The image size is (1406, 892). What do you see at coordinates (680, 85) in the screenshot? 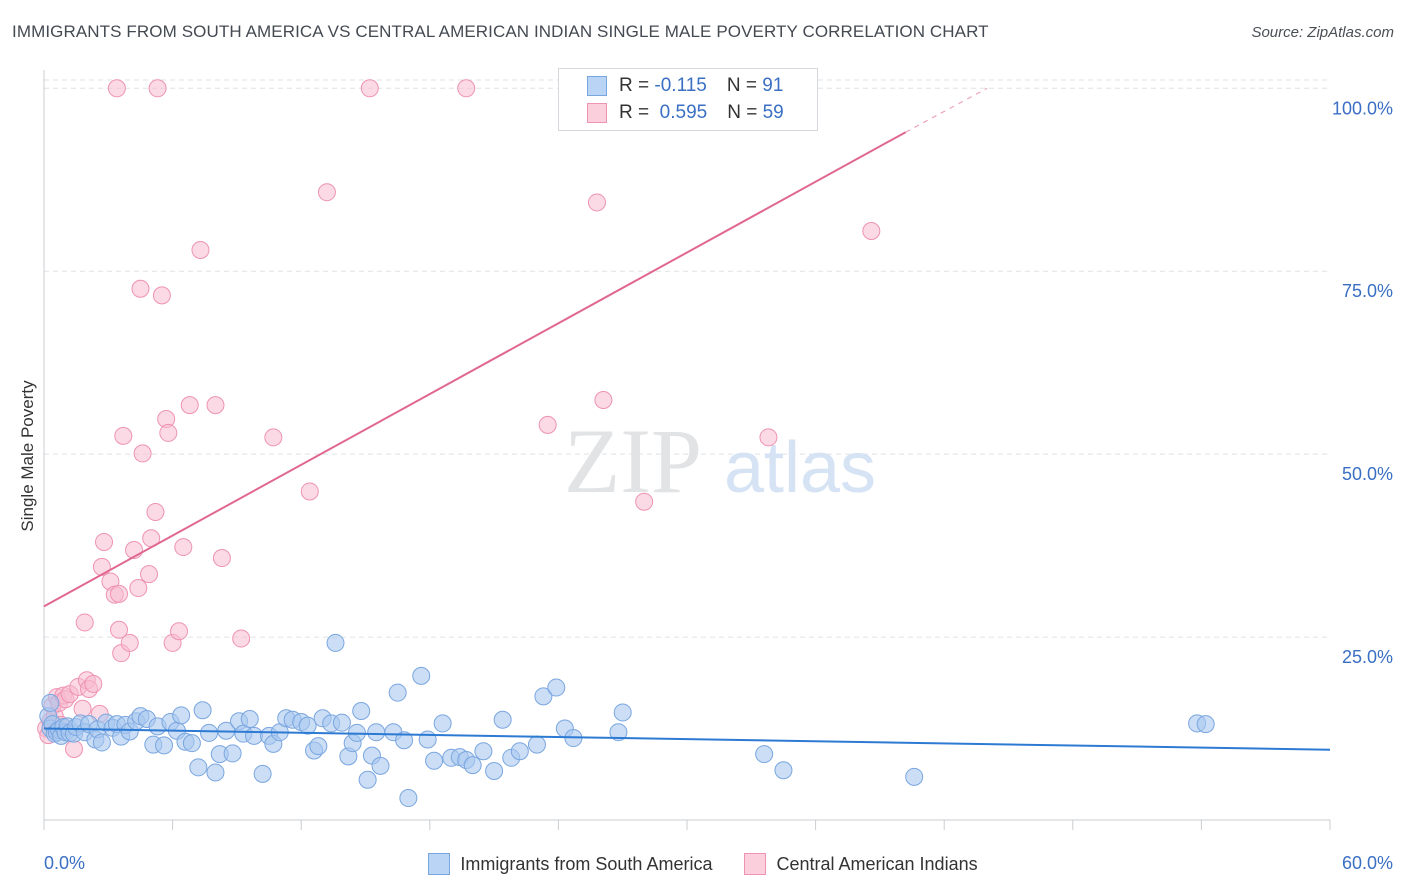
I see `legend-r-value: -0.115` at bounding box center [680, 85].